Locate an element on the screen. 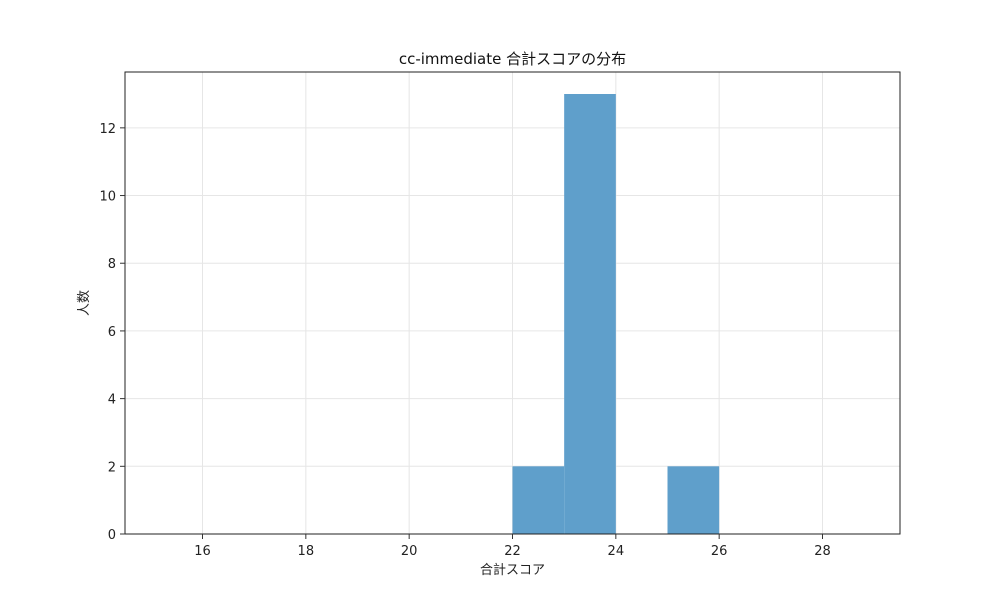 This screenshot has height=600, width=1000. y-axis-label: 人数 is located at coordinates (84, 303).